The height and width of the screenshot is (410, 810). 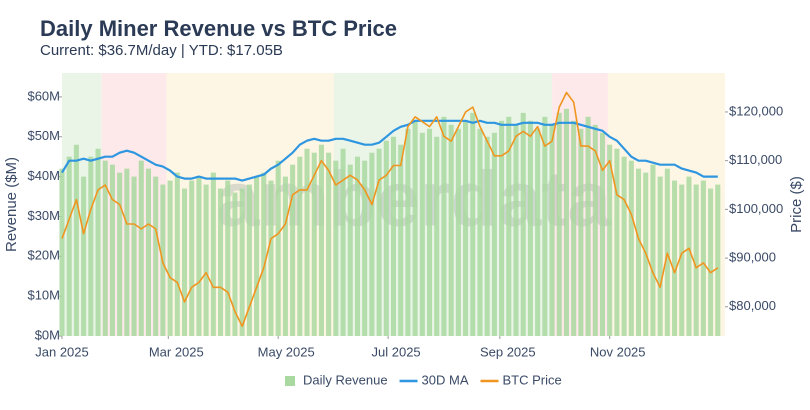 What do you see at coordinates (43, 215) in the screenshot?
I see `y-tick-label: $30M` at bounding box center [43, 215].